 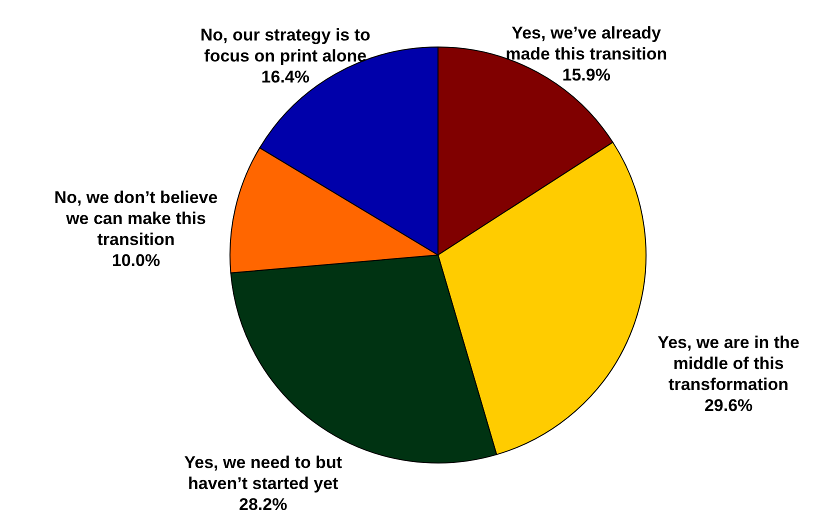 I want to click on slice-label: No, our strategy is to focus on print alone, so click(x=285, y=46).